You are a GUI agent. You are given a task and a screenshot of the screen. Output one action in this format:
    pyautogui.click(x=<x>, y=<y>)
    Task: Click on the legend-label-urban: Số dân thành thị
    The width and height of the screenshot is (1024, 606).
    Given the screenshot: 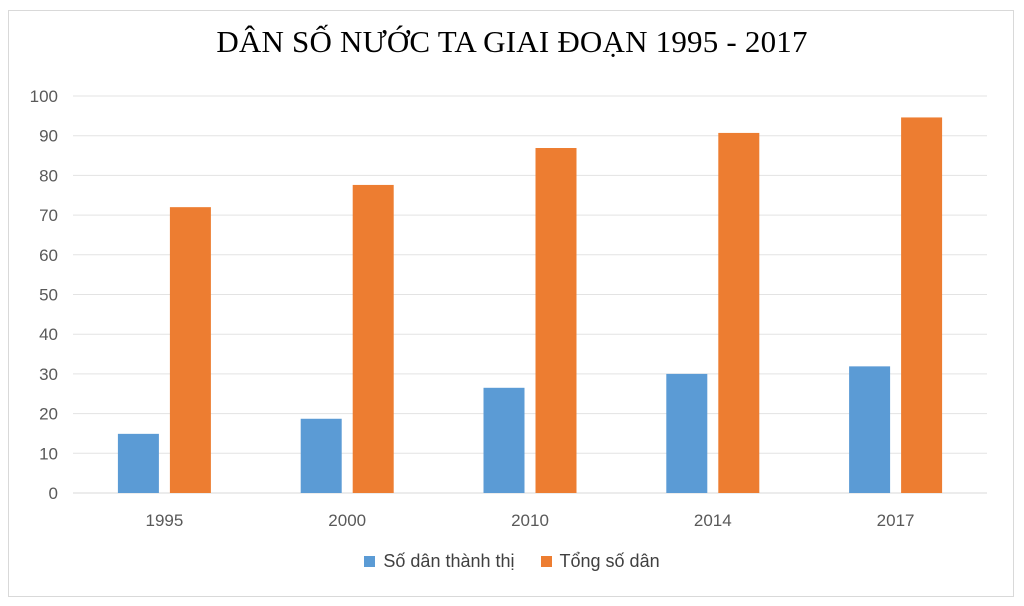 What is the action you would take?
    pyautogui.click(x=449, y=561)
    